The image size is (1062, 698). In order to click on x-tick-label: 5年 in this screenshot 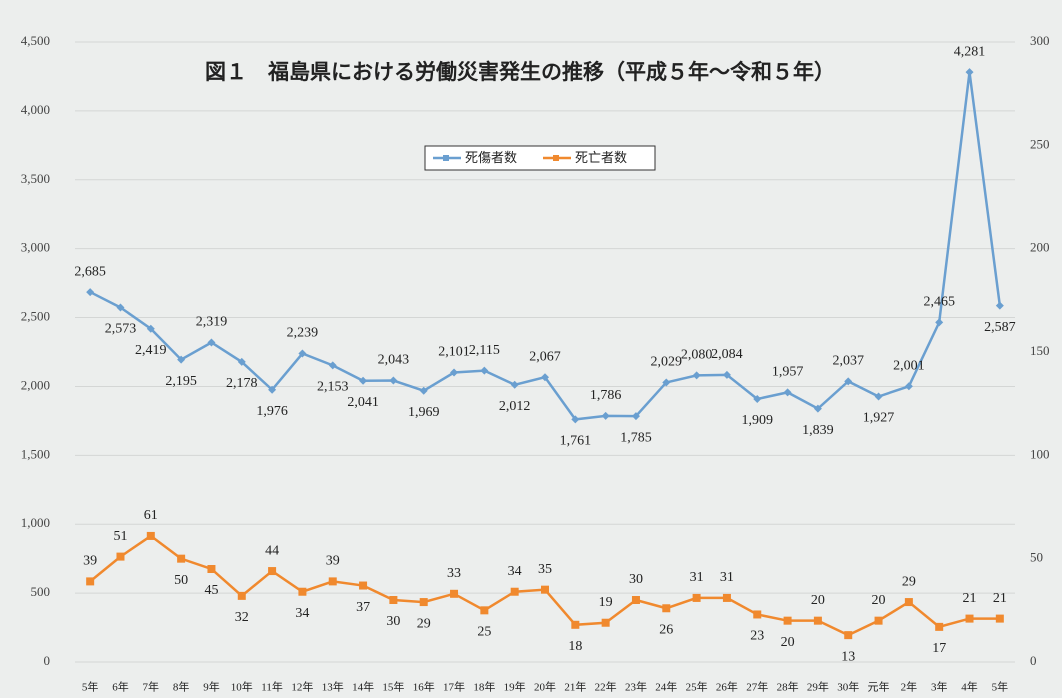, I will do `click(90, 687)`.